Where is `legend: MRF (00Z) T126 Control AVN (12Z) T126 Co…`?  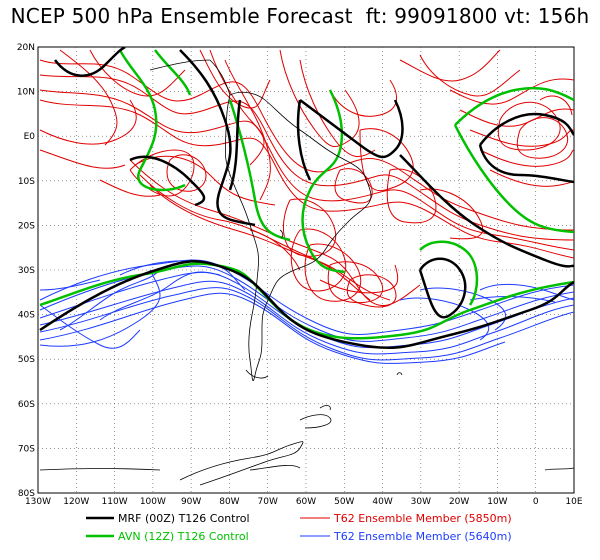
legend: MRF (00Z) T126 Control AVN (12Z) T126 Co… is located at coordinates (299, 527).